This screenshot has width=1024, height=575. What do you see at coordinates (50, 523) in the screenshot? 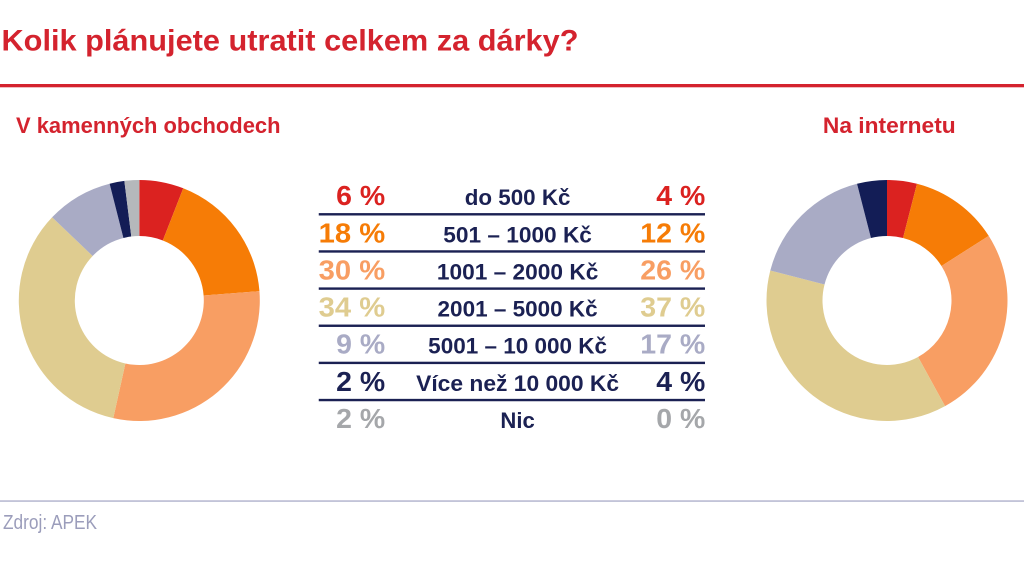
I see `svg-text: Zdroj: APEK` at bounding box center [50, 523].